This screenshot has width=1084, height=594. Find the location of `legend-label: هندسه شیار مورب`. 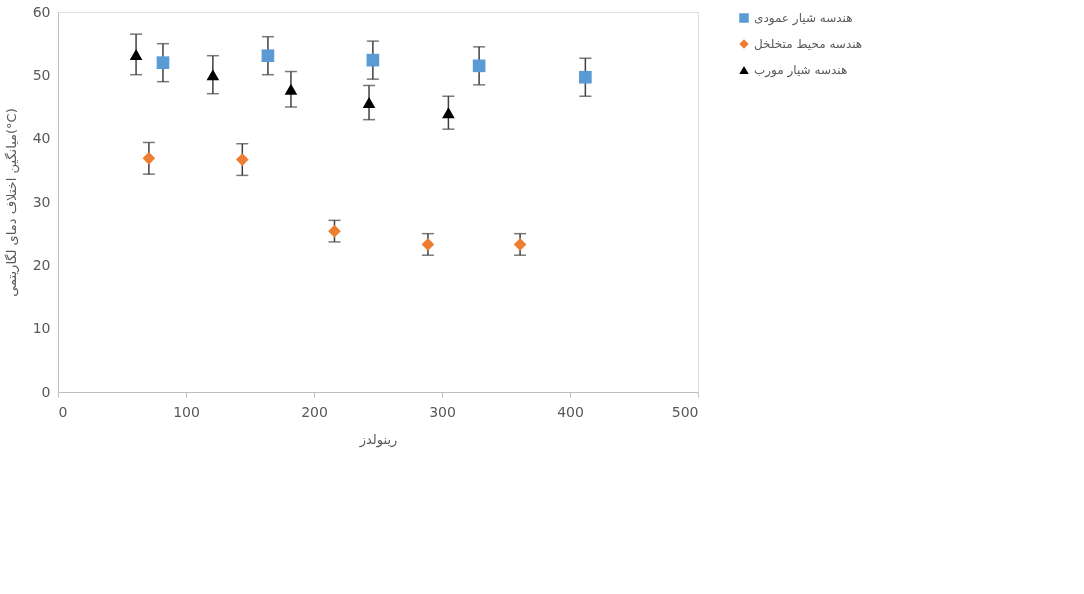

legend-label: هندسه شیار مورب is located at coordinates (801, 70).